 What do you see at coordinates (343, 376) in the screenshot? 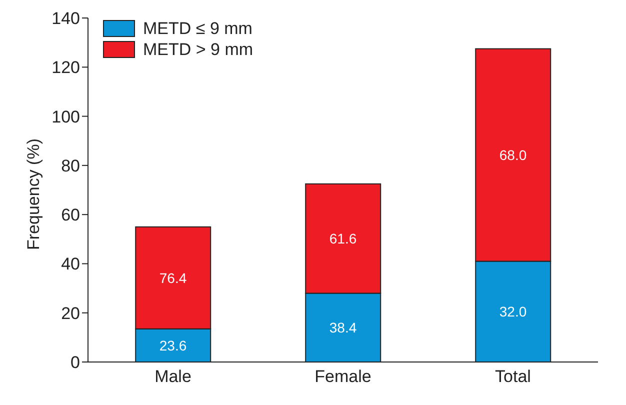
I see `x-tick-label: Female` at bounding box center [343, 376].